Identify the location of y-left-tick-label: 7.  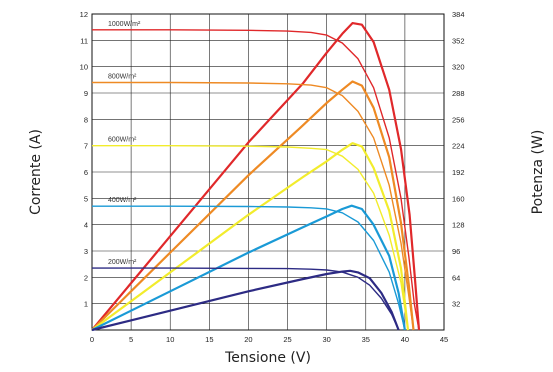
(86, 146).